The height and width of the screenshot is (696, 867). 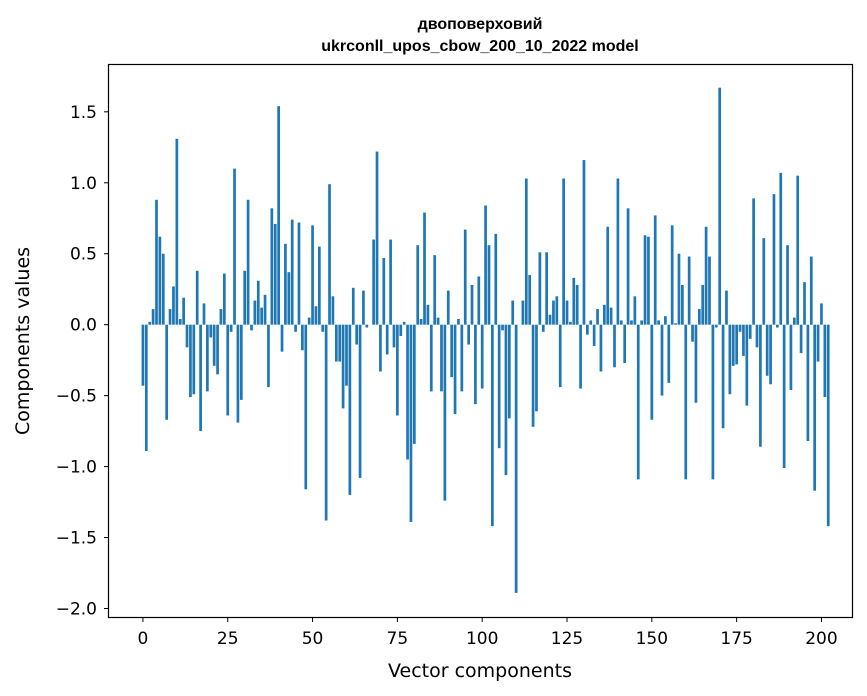 What do you see at coordinates (479, 46) in the screenshot?
I see `chart-title-line-2: ukrconll_upos_cbow_200_10_2022 model` at bounding box center [479, 46].